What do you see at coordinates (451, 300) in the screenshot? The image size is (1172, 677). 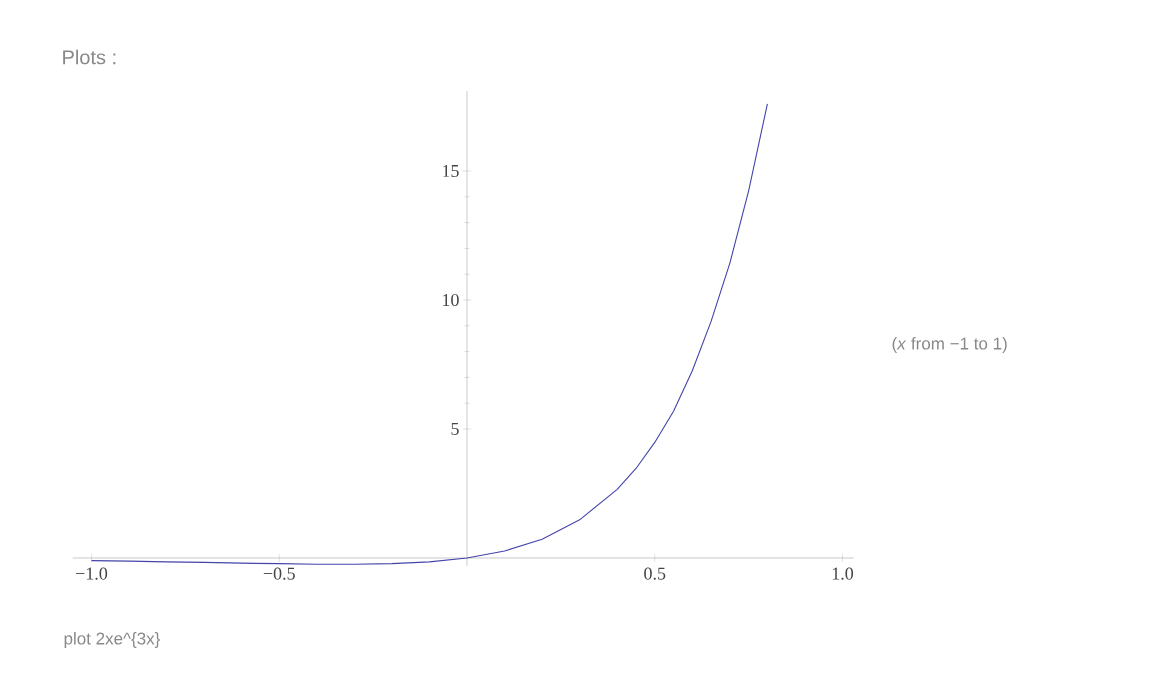 I see `y-tick-label: 10` at bounding box center [451, 300].